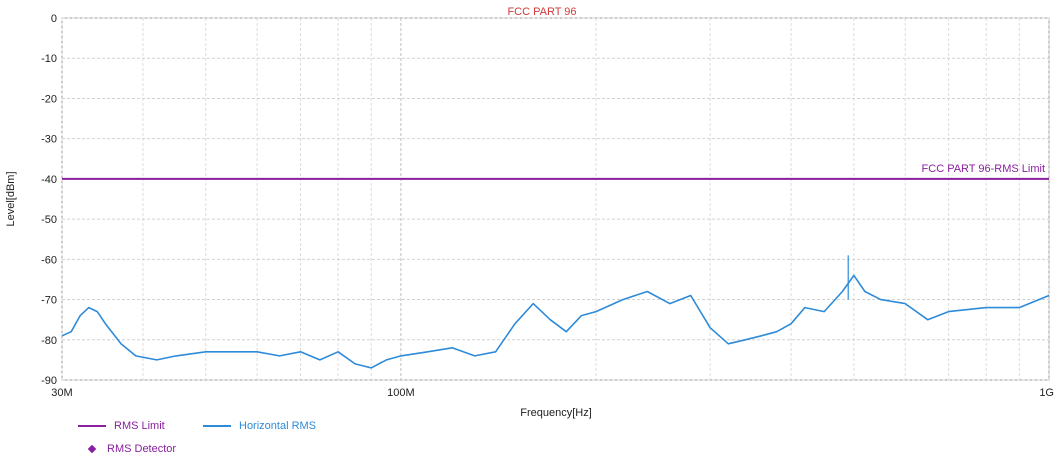  Describe the element at coordinates (49, 180) in the screenshot. I see `y-tick-label: -40` at that location.